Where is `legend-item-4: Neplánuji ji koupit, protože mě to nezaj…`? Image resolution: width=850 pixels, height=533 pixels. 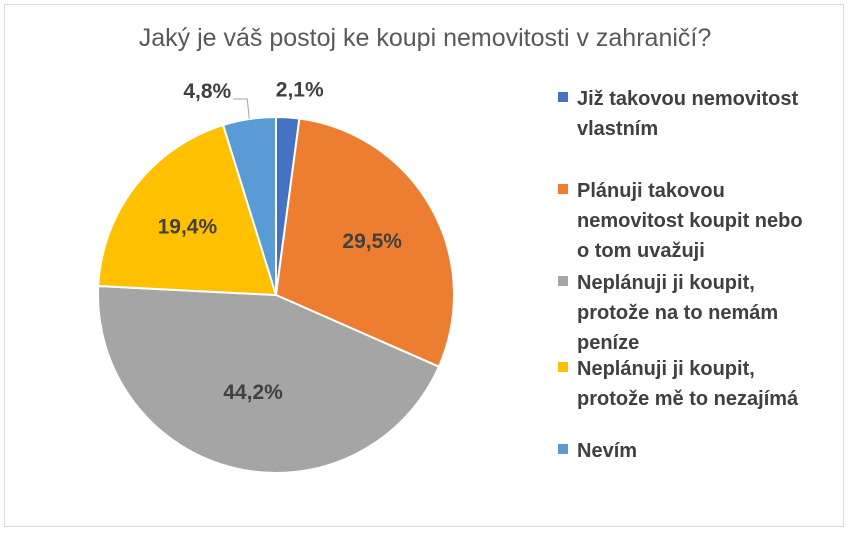 legend-item-4: Neplánuji ji koupit, protože mě to nezaj… is located at coordinates (697, 384).